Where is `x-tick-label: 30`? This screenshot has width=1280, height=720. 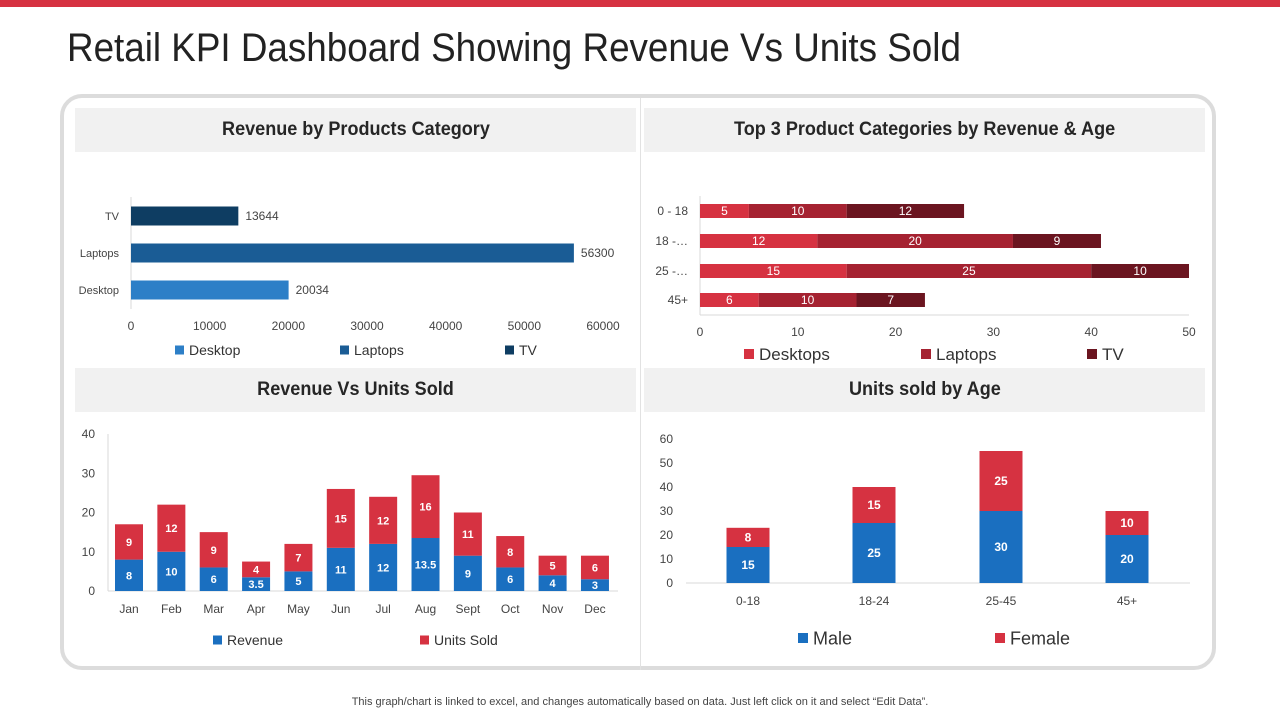 x-tick-label: 30 is located at coordinates (994, 332).